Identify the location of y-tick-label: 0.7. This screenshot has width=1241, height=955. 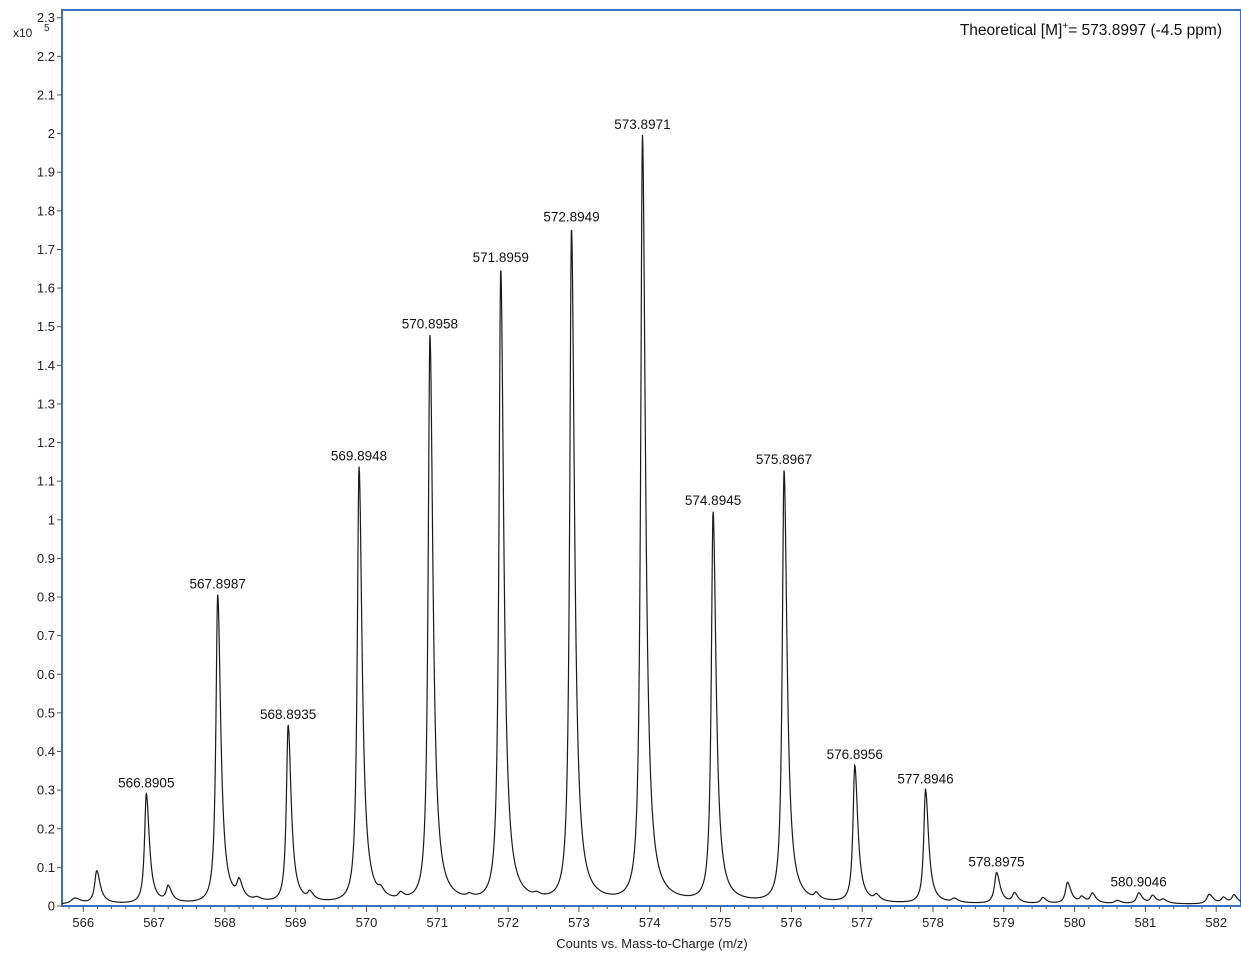
(46, 635).